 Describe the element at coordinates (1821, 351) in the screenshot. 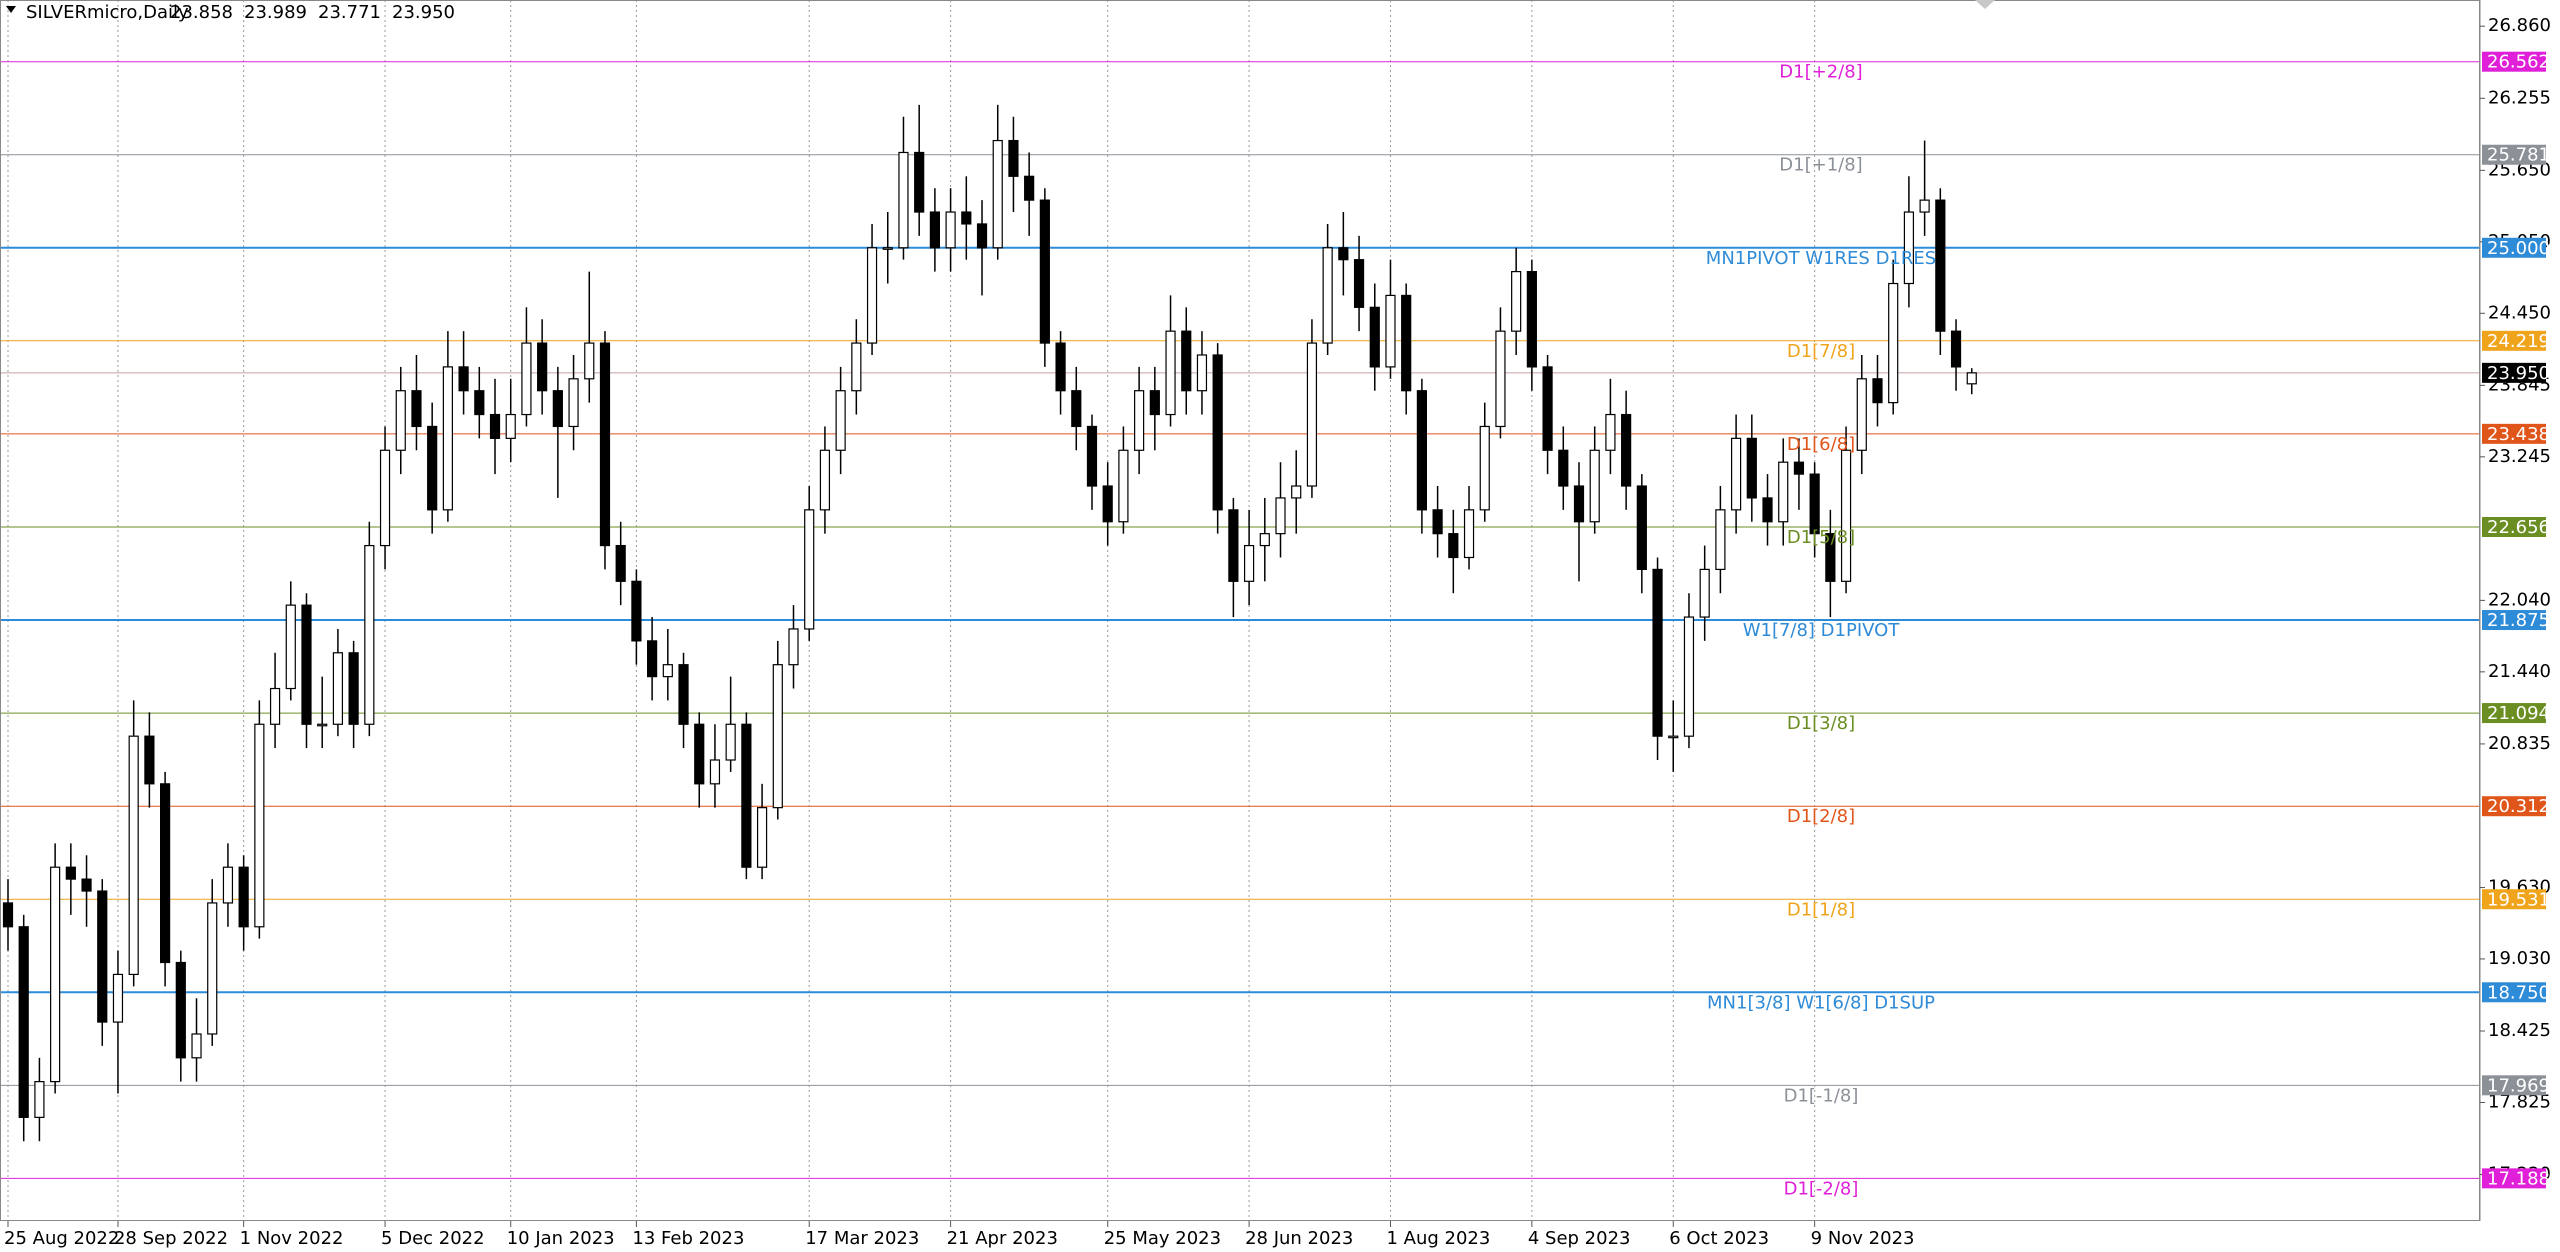

I see `level-label: D1[7/8]` at that location.